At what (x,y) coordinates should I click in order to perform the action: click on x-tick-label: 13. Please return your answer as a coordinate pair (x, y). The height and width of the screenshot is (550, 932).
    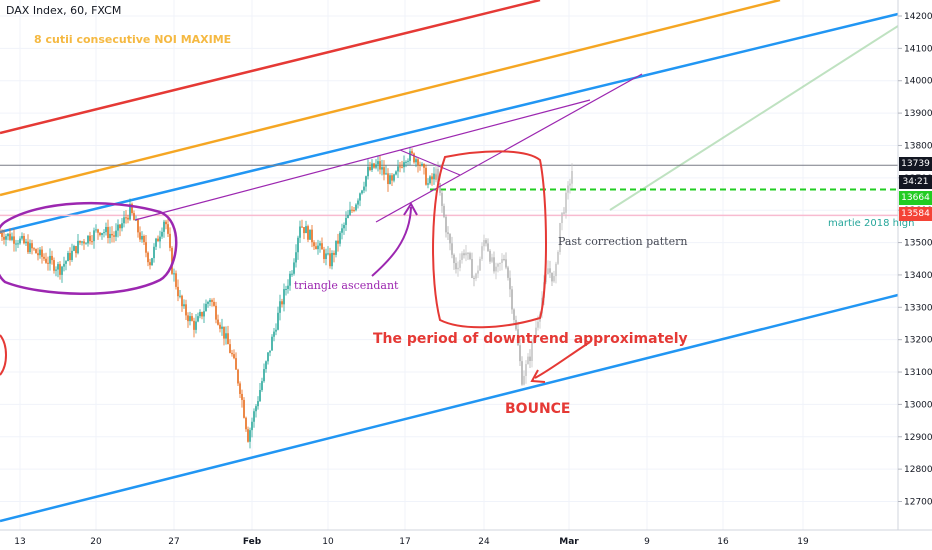
    Looking at the image, I should click on (19, 542).